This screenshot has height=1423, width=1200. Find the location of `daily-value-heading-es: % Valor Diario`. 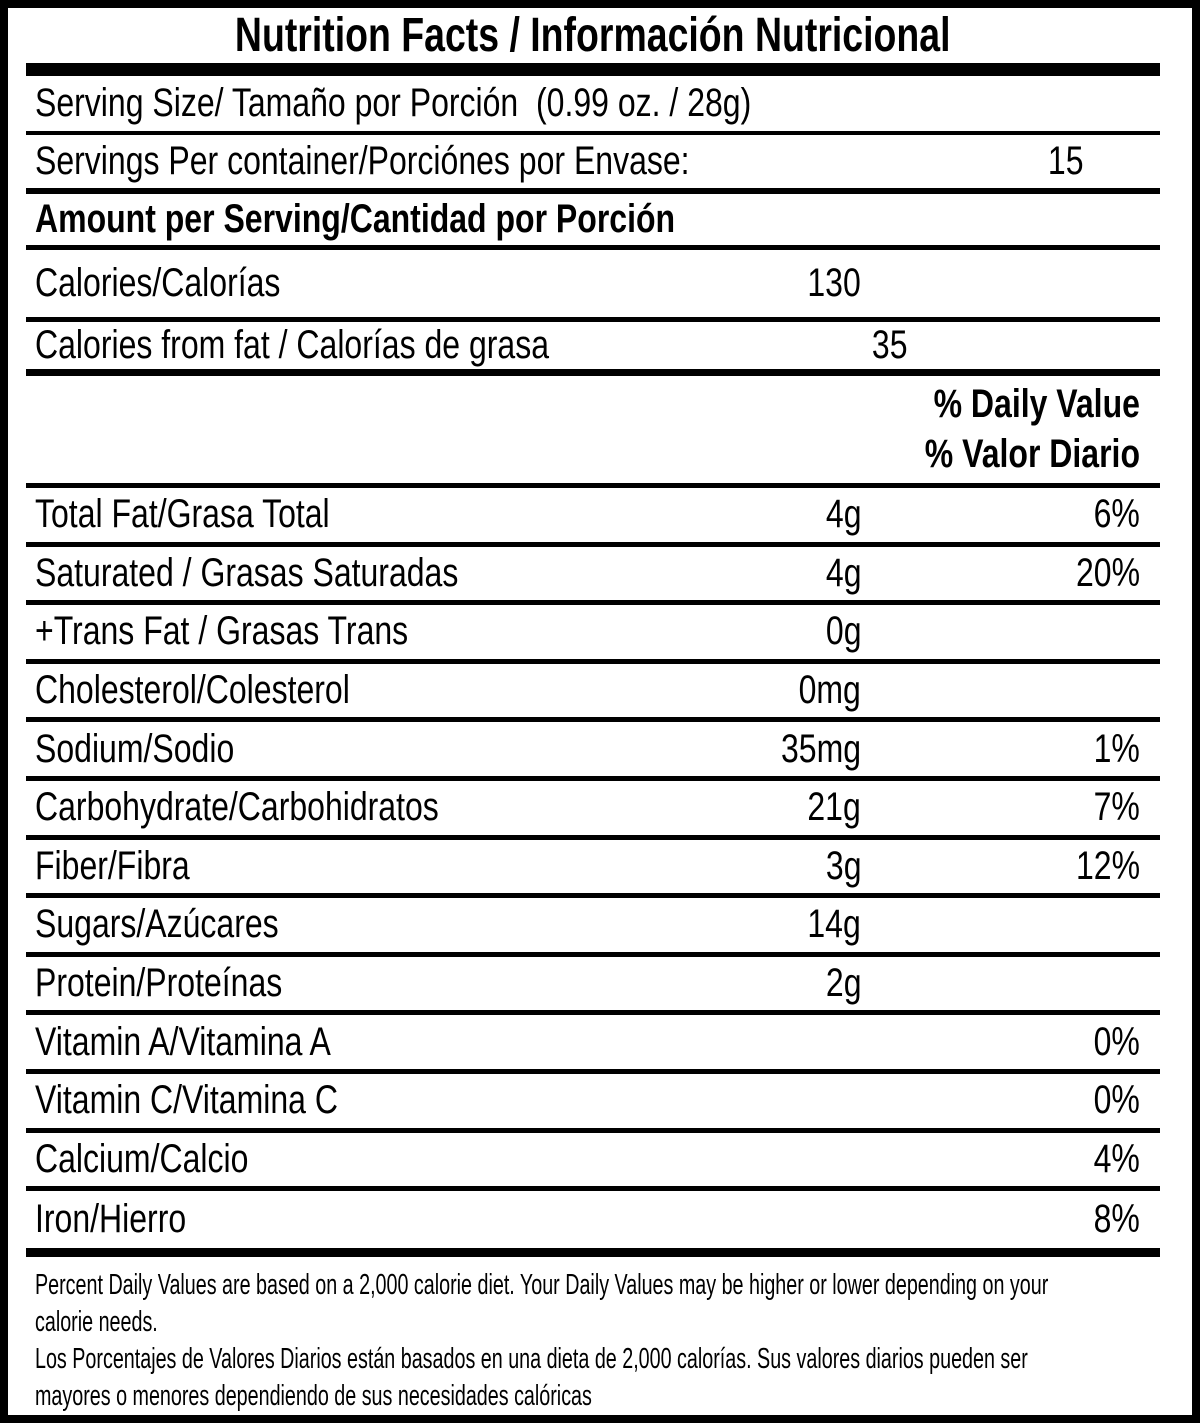

daily-value-heading-es: % Valor Diario is located at coordinates (1032, 454).